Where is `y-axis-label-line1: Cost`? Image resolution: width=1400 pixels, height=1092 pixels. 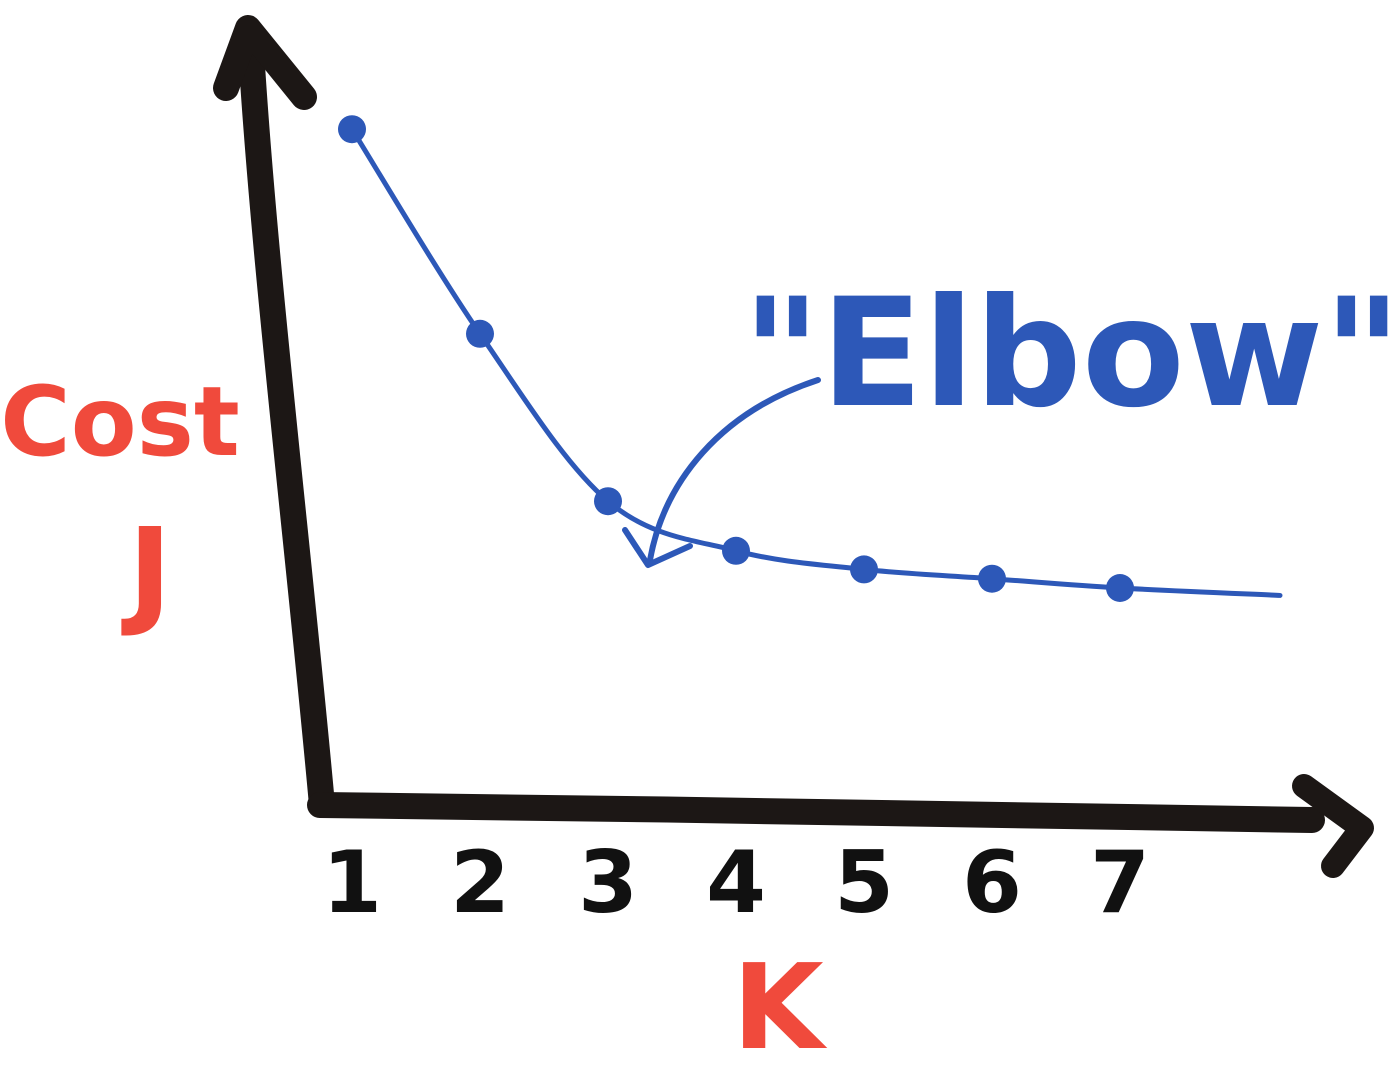
y-axis-label-line1: Cost is located at coordinates (119, 422).